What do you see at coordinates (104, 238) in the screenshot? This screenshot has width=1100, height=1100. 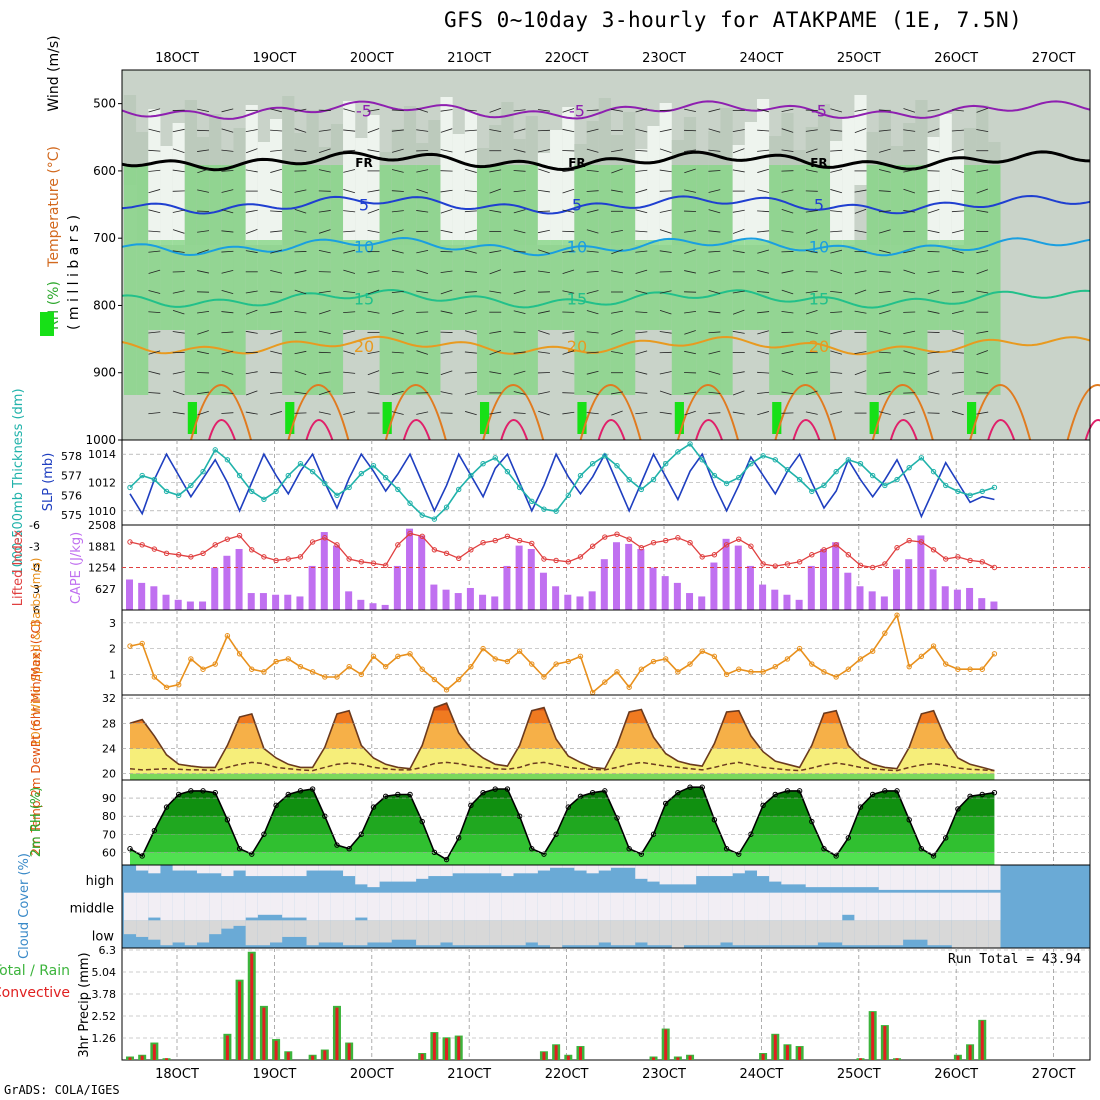 I see `y-tick-label: 700` at bounding box center [104, 238].